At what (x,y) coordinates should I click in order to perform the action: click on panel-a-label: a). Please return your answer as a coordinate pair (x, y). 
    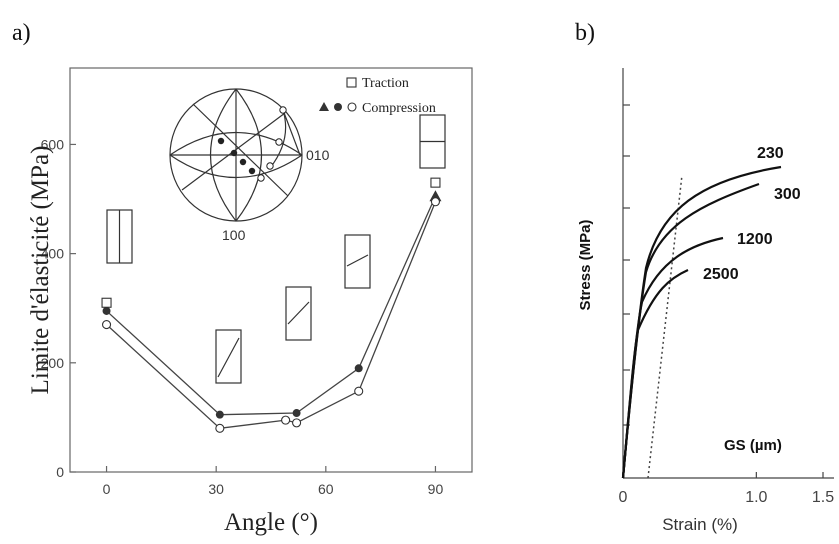
    Looking at the image, I should click on (21, 33).